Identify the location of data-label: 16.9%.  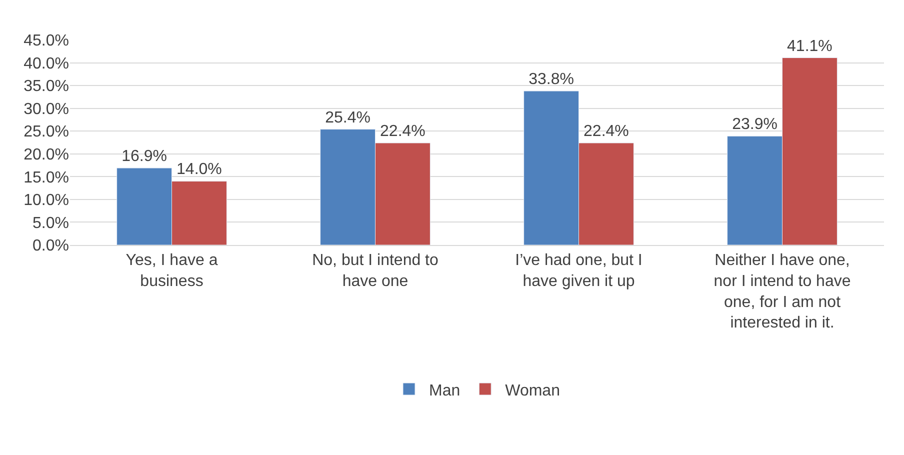
(144, 157).